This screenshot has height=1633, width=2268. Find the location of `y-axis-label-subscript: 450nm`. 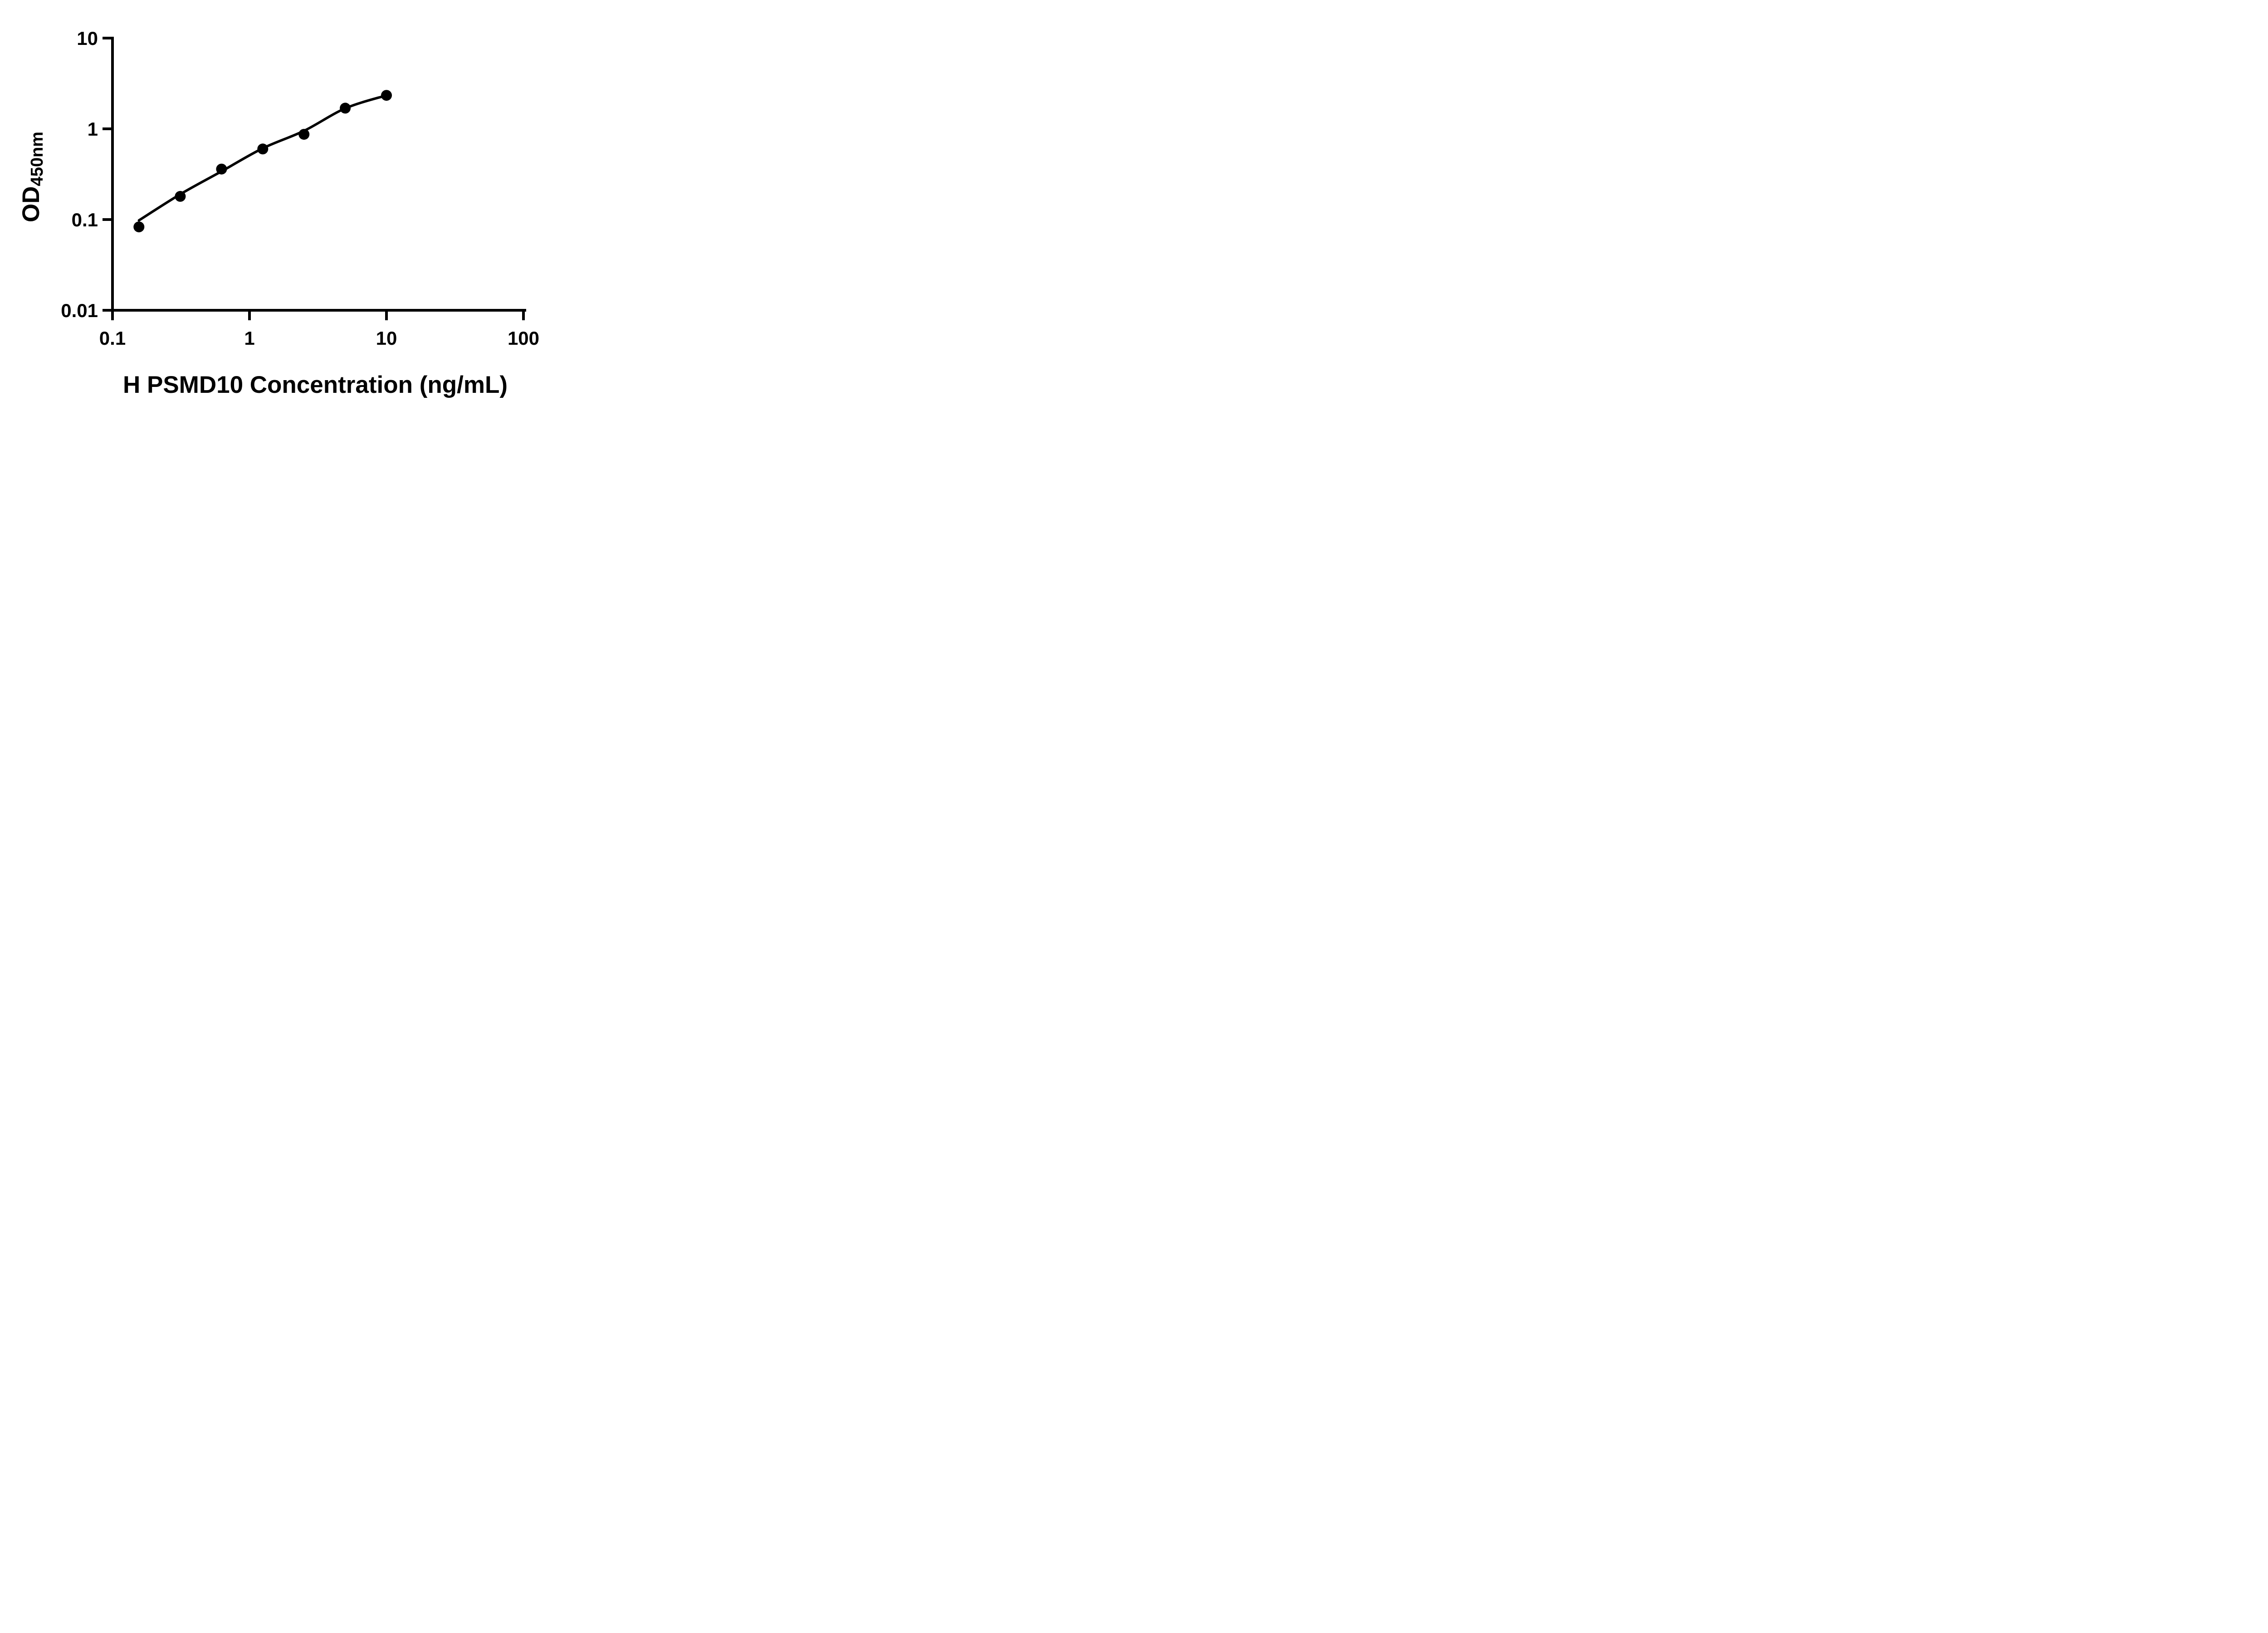

y-axis-label-subscript: 450nm is located at coordinates (38, 159).